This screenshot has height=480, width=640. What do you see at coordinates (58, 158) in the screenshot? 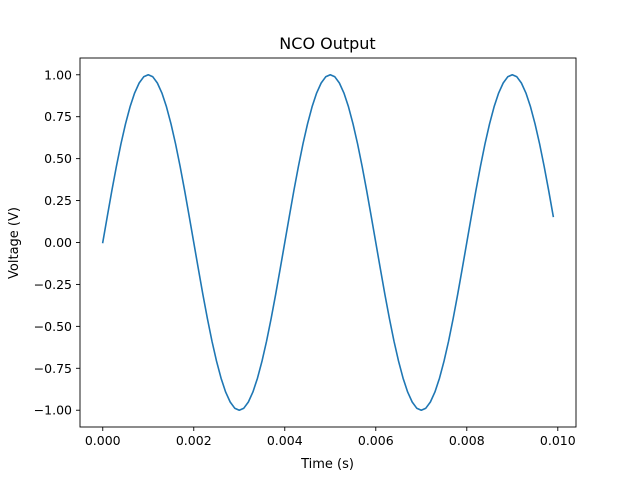
I see `y-tick-label: 0.50` at bounding box center [58, 158].